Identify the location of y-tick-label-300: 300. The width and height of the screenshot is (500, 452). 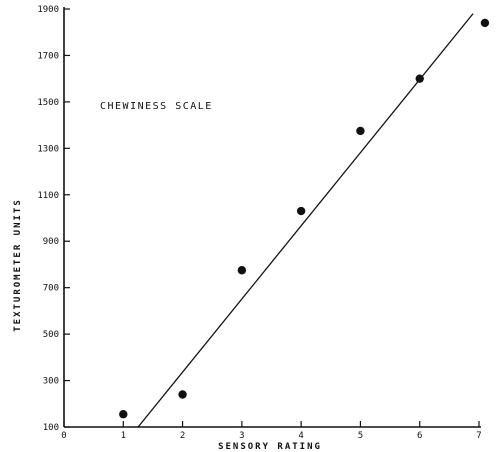
(51, 382).